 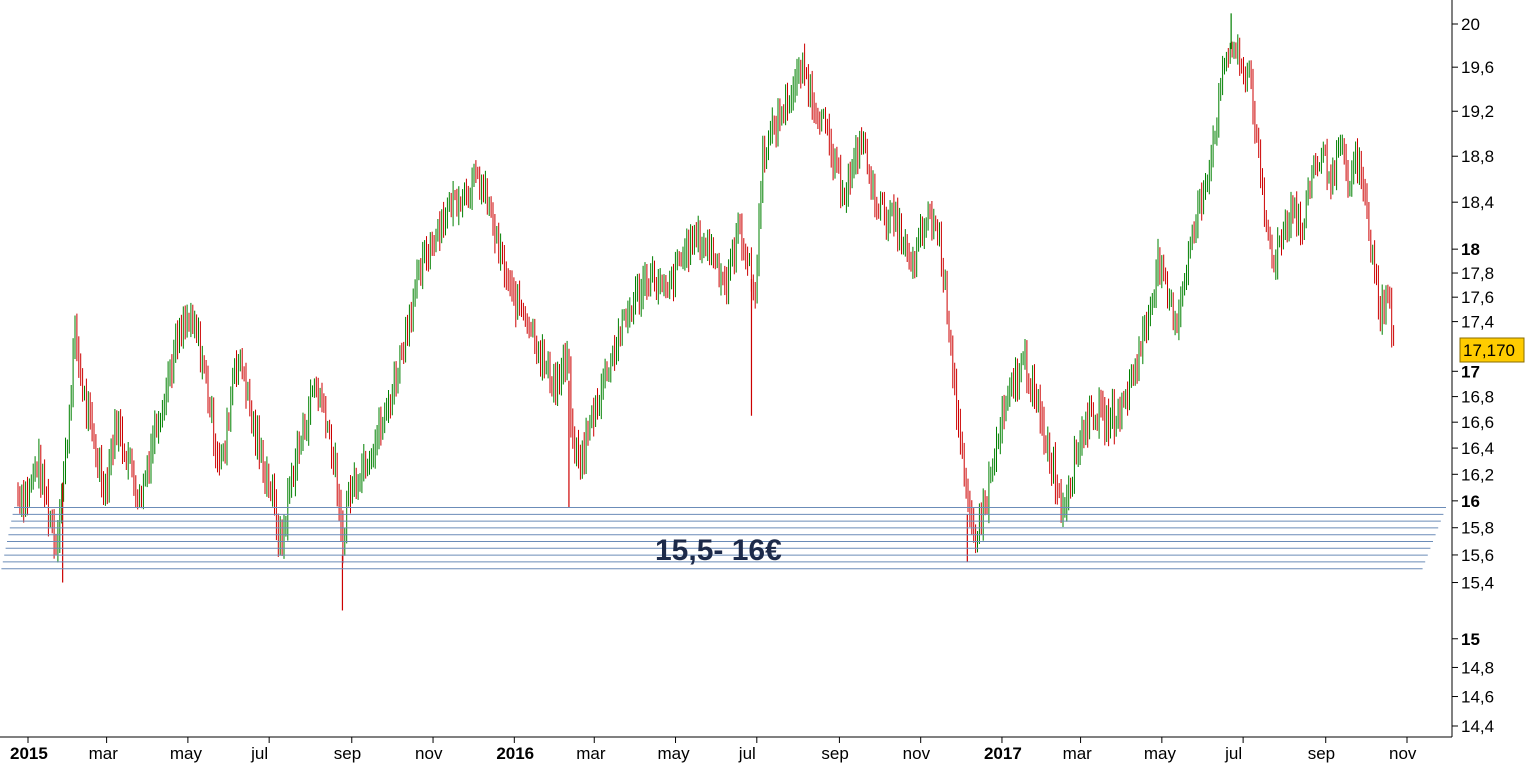 I want to click on y-tick-label: 16,2, so click(x=1477, y=474).